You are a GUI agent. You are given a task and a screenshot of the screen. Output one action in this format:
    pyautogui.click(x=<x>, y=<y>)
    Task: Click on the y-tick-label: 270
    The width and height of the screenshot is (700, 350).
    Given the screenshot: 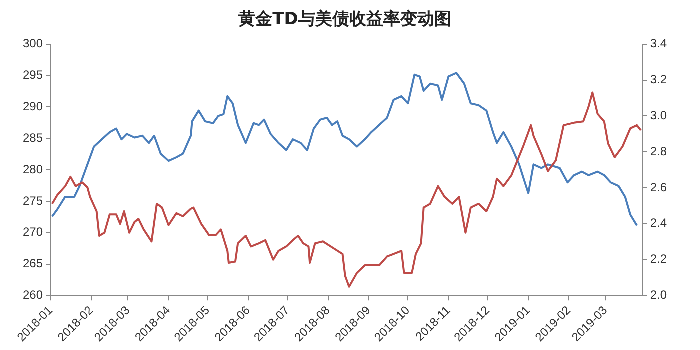 What is the action you would take?
    pyautogui.click(x=33, y=232)
    